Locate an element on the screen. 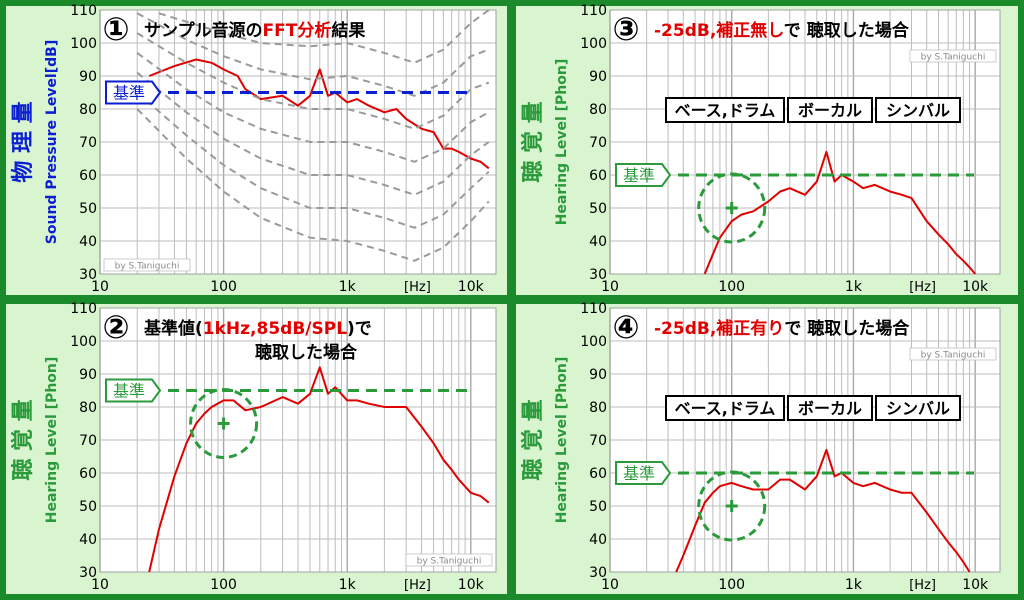 Image resolution: width=1024 pixels, height=600 pixels. panel-title-line2: 聴取した場合 is located at coordinates (306, 352).